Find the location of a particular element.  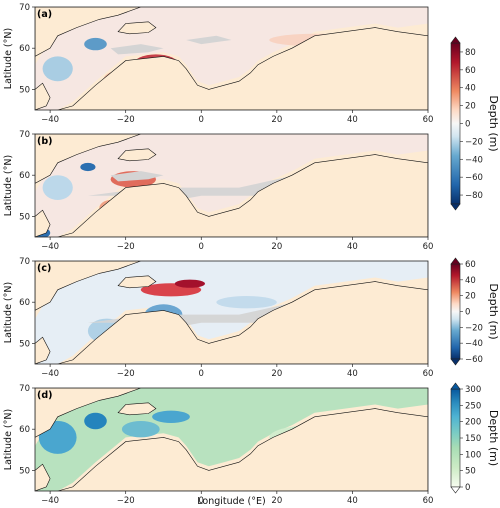

anomaly-peak is located at coordinates (189, 283).